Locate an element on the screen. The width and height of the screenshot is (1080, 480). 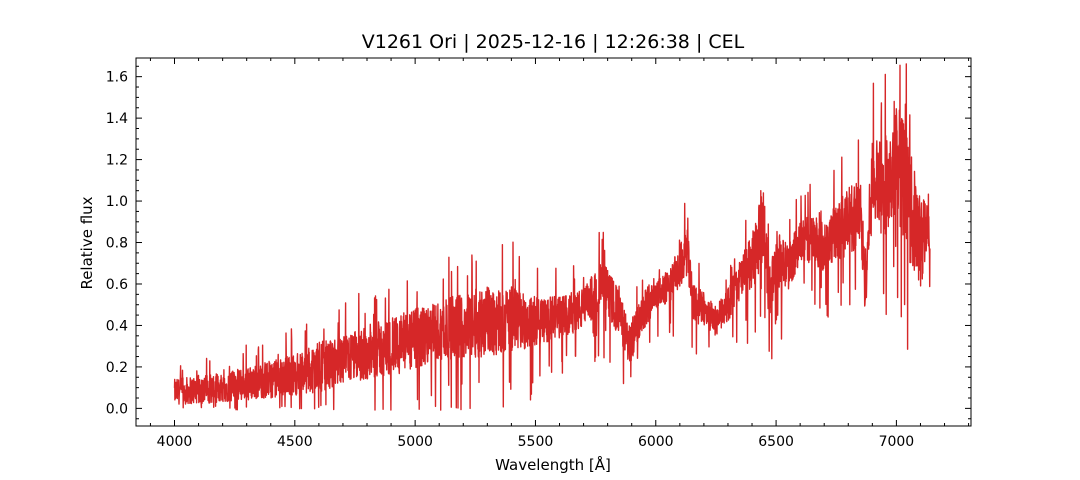
y-tick-label: 0.4 is located at coordinates (117, 326).